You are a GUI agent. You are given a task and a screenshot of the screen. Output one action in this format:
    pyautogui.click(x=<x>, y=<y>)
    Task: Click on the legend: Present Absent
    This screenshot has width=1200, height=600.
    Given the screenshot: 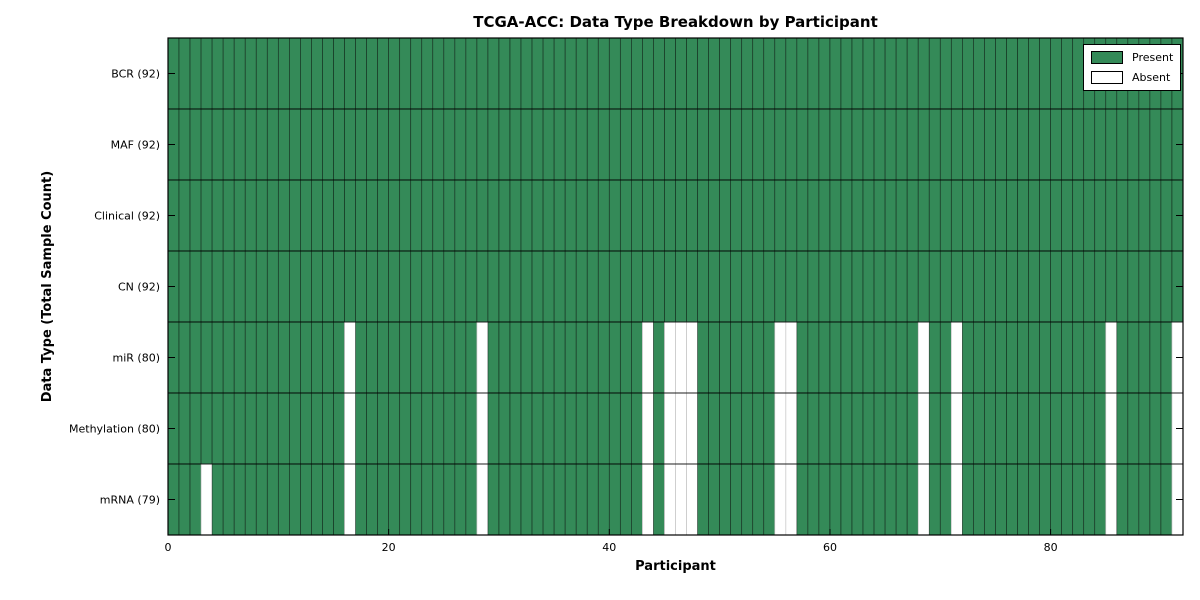 What is the action you would take?
    pyautogui.click(x=1132, y=67)
    